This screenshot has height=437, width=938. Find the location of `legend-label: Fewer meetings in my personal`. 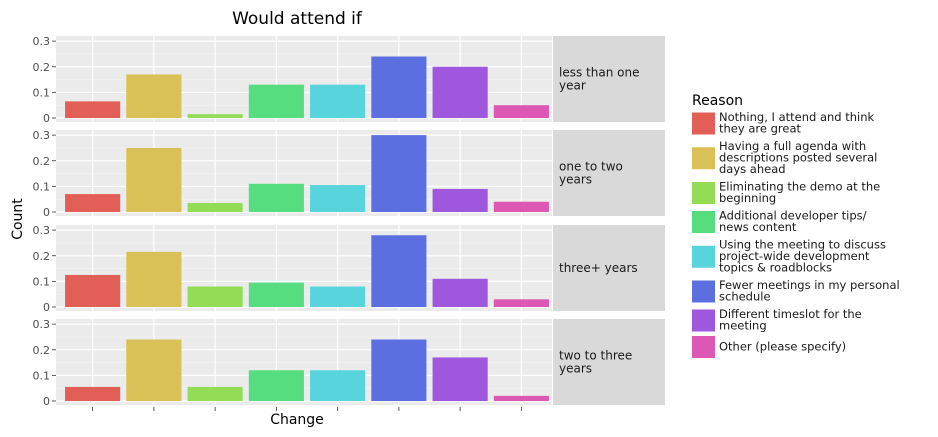

legend-label: Fewer meetings in my personal is located at coordinates (809, 285).